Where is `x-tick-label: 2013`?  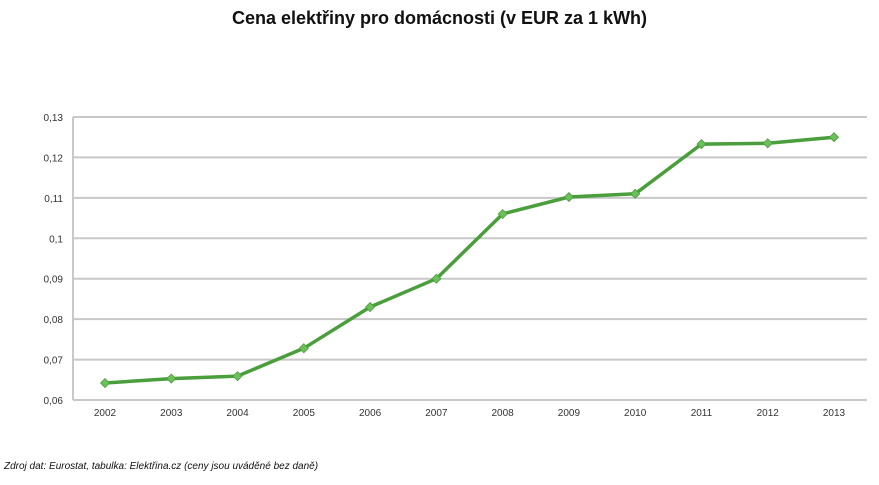 x-tick-label: 2013 is located at coordinates (834, 413).